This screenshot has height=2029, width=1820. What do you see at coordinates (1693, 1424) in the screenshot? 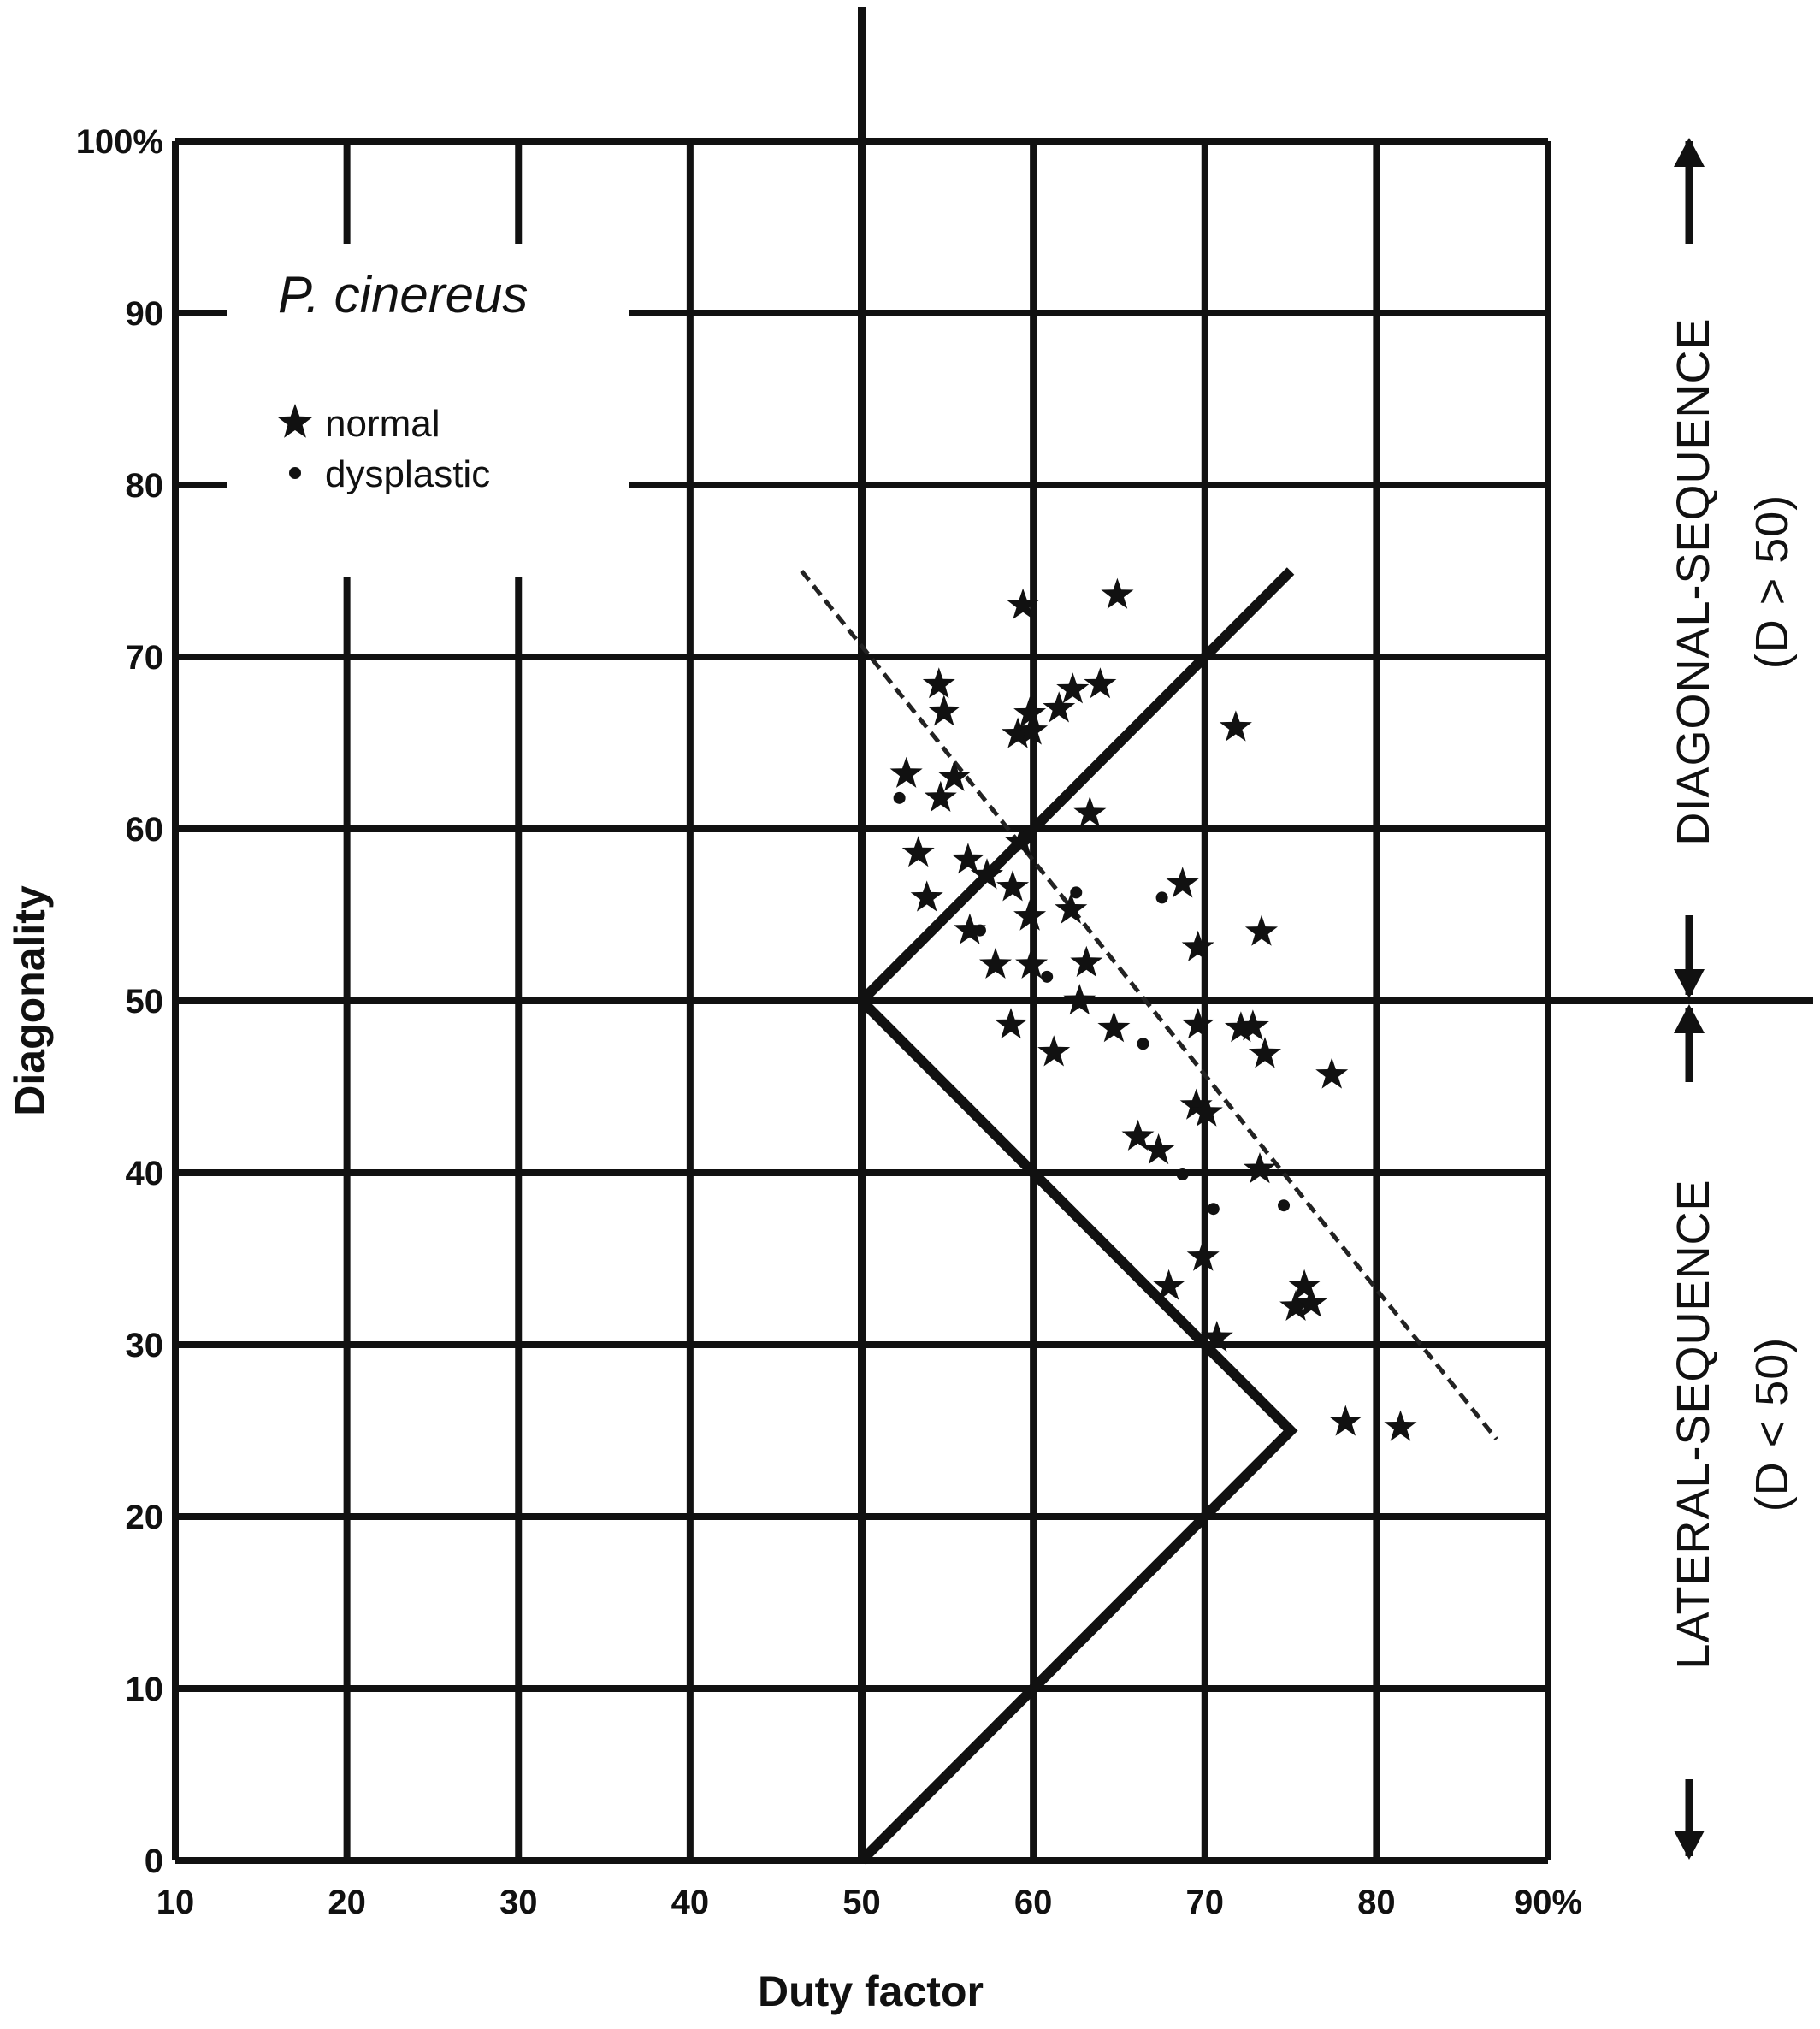
I see `lower-region-label: LATERAL-SEQUENCE` at bounding box center [1693, 1424].